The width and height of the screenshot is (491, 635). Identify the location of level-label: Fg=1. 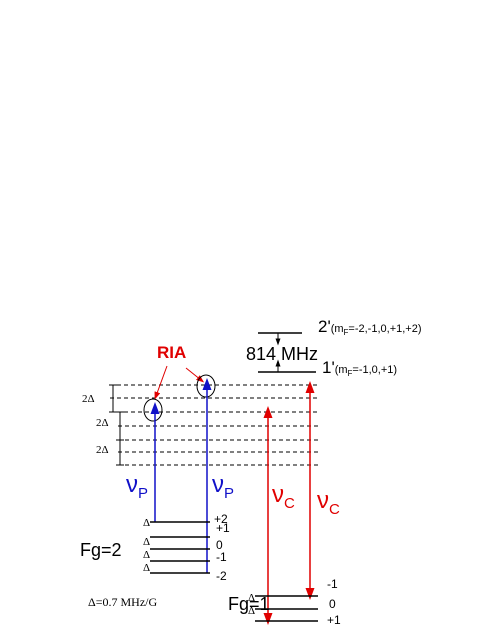
(249, 604).